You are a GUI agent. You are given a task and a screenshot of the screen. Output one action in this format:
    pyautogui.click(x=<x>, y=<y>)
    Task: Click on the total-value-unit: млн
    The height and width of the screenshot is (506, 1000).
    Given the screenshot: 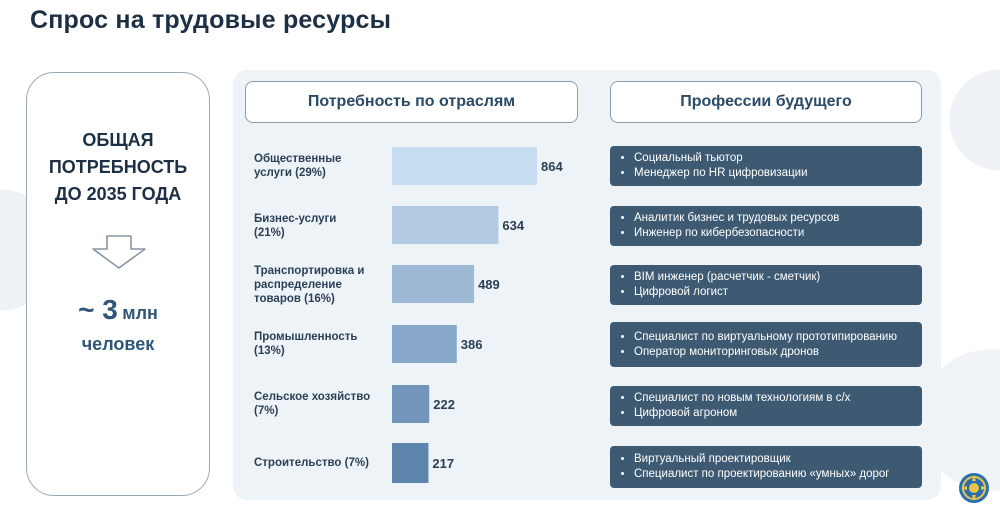 What is the action you would take?
    pyautogui.click(x=140, y=313)
    